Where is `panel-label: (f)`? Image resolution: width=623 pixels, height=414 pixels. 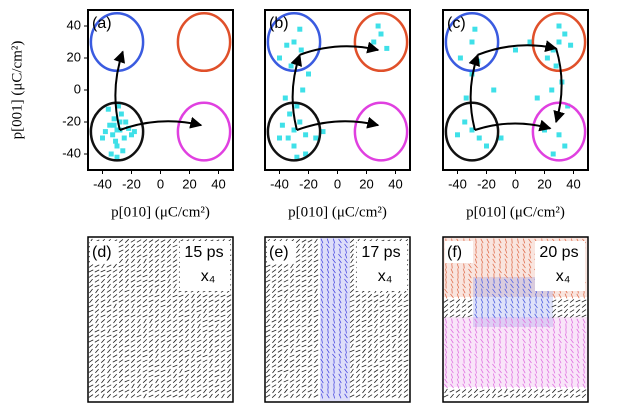 panel-label: (f) is located at coordinates (454, 252).